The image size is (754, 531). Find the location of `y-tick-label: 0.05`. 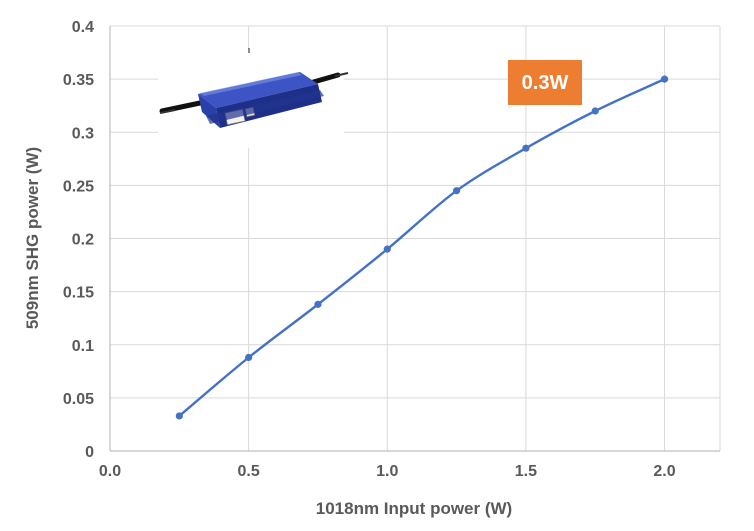

y-tick-label: 0.05 is located at coordinates (78, 399).